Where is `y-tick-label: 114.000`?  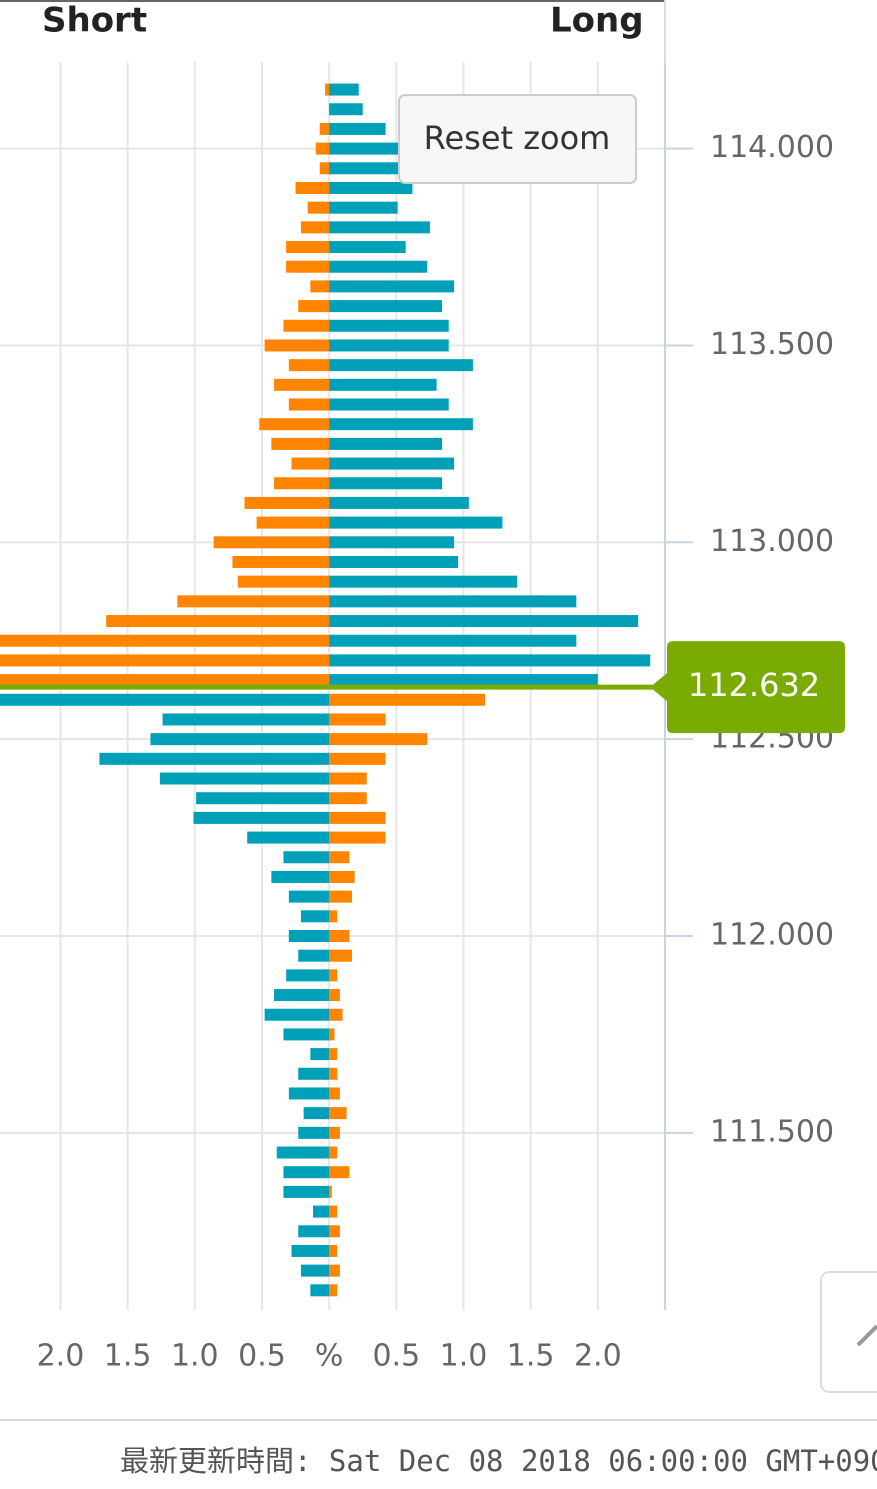
y-tick-label: 114.000 is located at coordinates (772, 147).